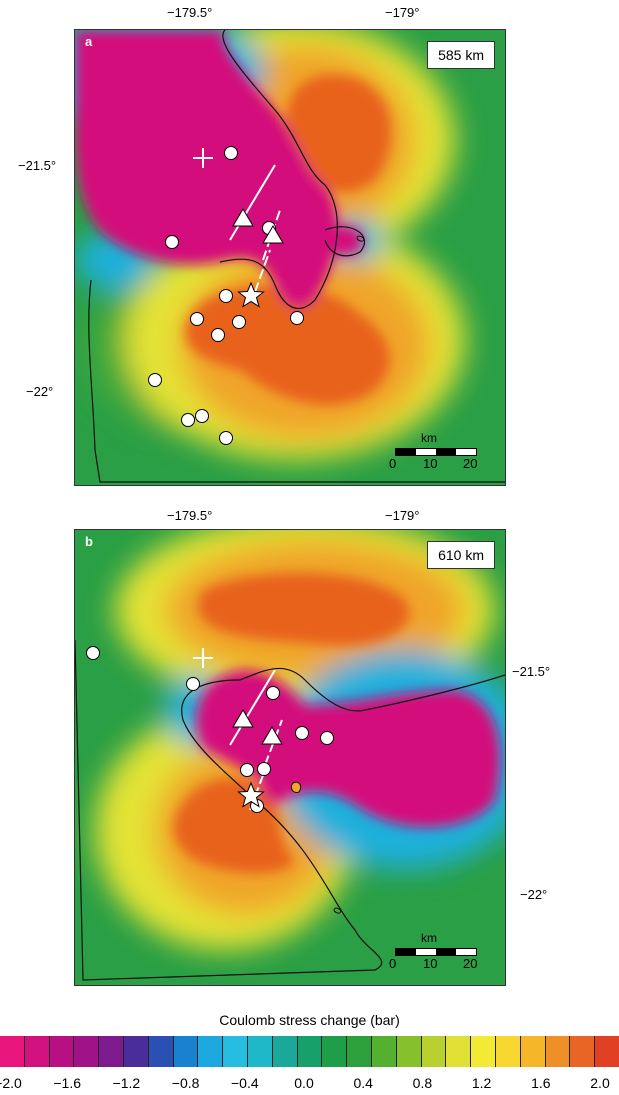  What do you see at coordinates (37, 165) in the screenshot?
I see `lat-label-a-1: −21.5°` at bounding box center [37, 165].